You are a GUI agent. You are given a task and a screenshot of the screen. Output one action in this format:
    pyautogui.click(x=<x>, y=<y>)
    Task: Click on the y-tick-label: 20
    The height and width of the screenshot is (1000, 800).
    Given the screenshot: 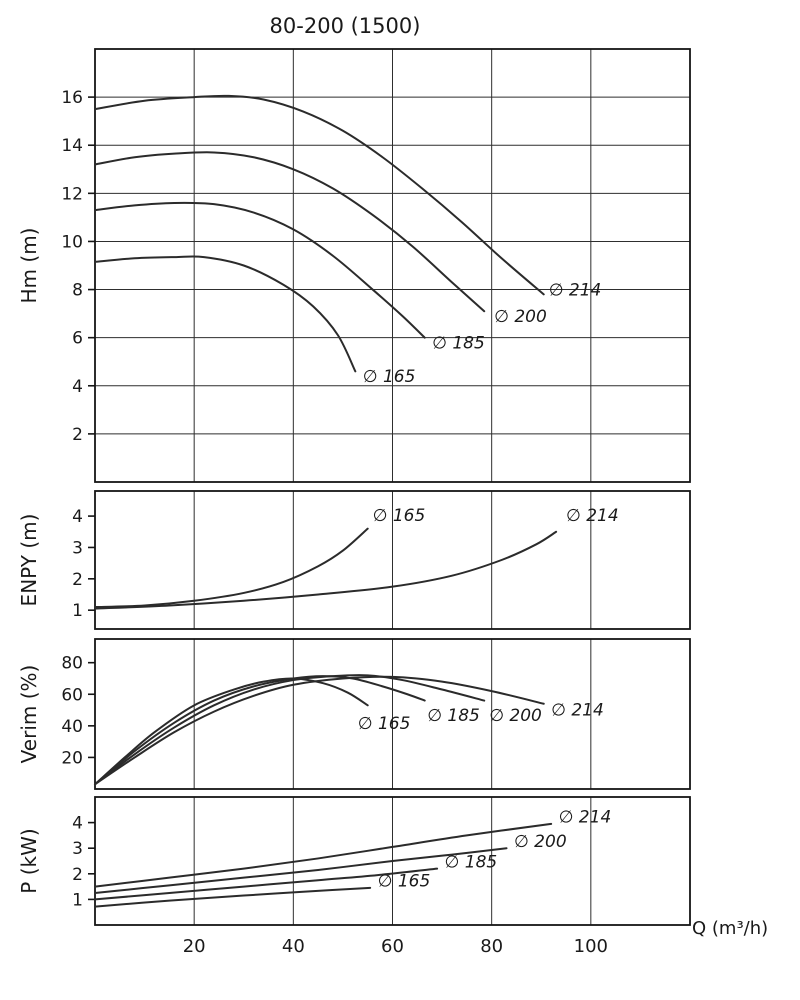 What is the action you would take?
    pyautogui.click(x=72, y=758)
    